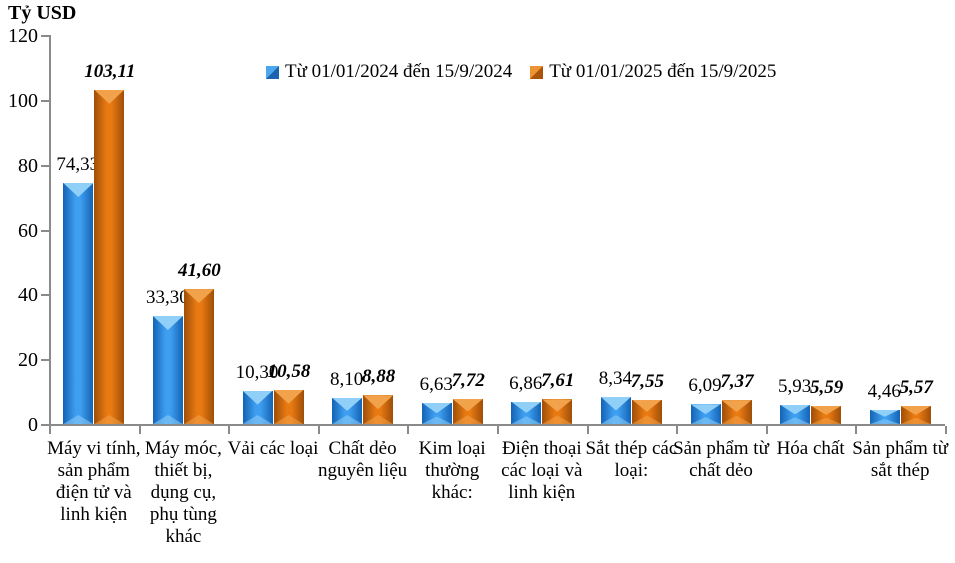 The width and height of the screenshot is (955, 563). What do you see at coordinates (526, 383) in the screenshot?
I see `bar-value-label: 6,86` at bounding box center [526, 383].